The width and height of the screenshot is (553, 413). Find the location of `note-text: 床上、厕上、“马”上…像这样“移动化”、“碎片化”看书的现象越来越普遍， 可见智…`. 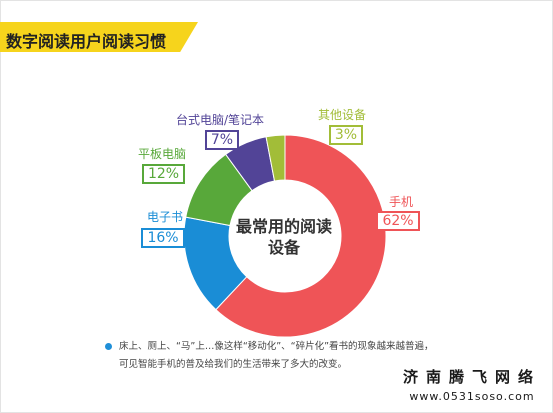

note-text: 床上、厕上、“马”上…像这样“移动化”、“碎片化”看书的现象越来越普遍， 可见智… is located at coordinates (299, 356).